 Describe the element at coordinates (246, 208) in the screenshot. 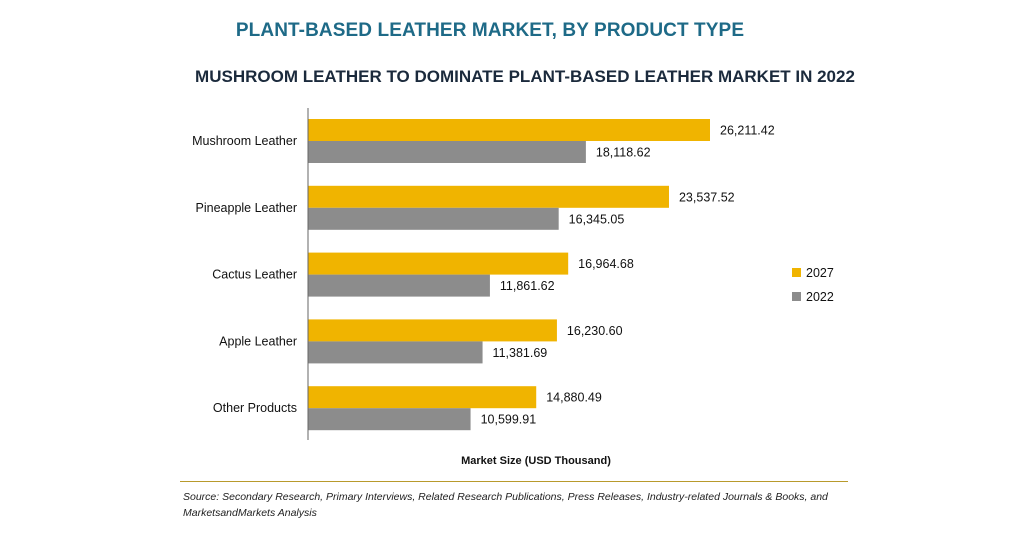

I see `category-label-pineapple-leather: Pineapple Leather` at that location.